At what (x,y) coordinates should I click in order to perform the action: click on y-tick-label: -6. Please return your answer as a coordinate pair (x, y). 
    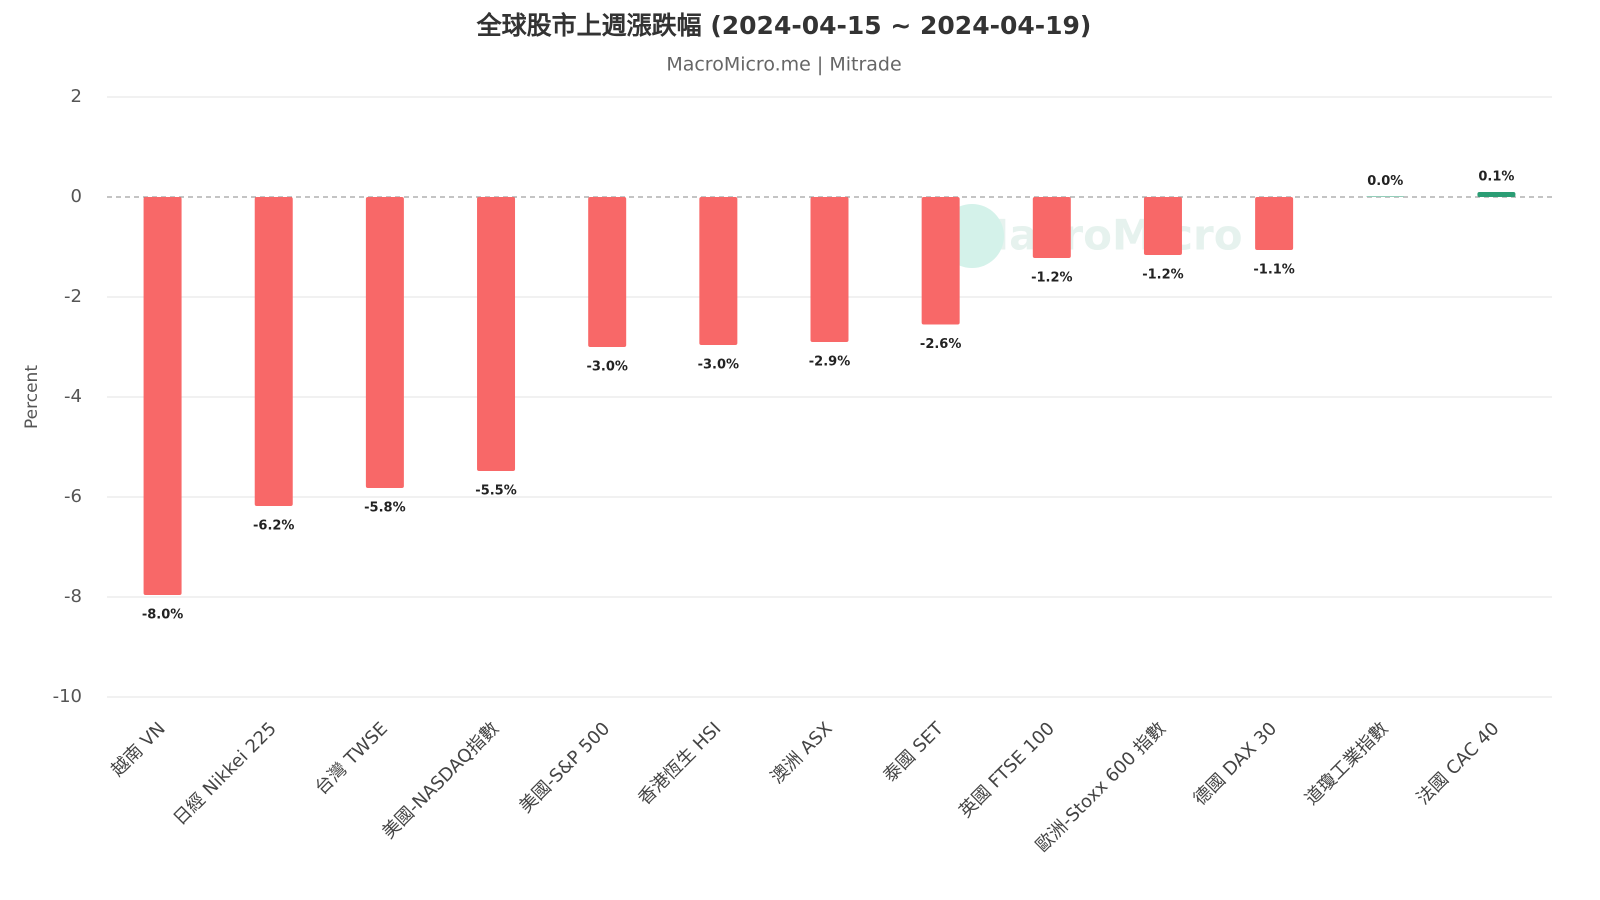
    Looking at the image, I should click on (73, 496).